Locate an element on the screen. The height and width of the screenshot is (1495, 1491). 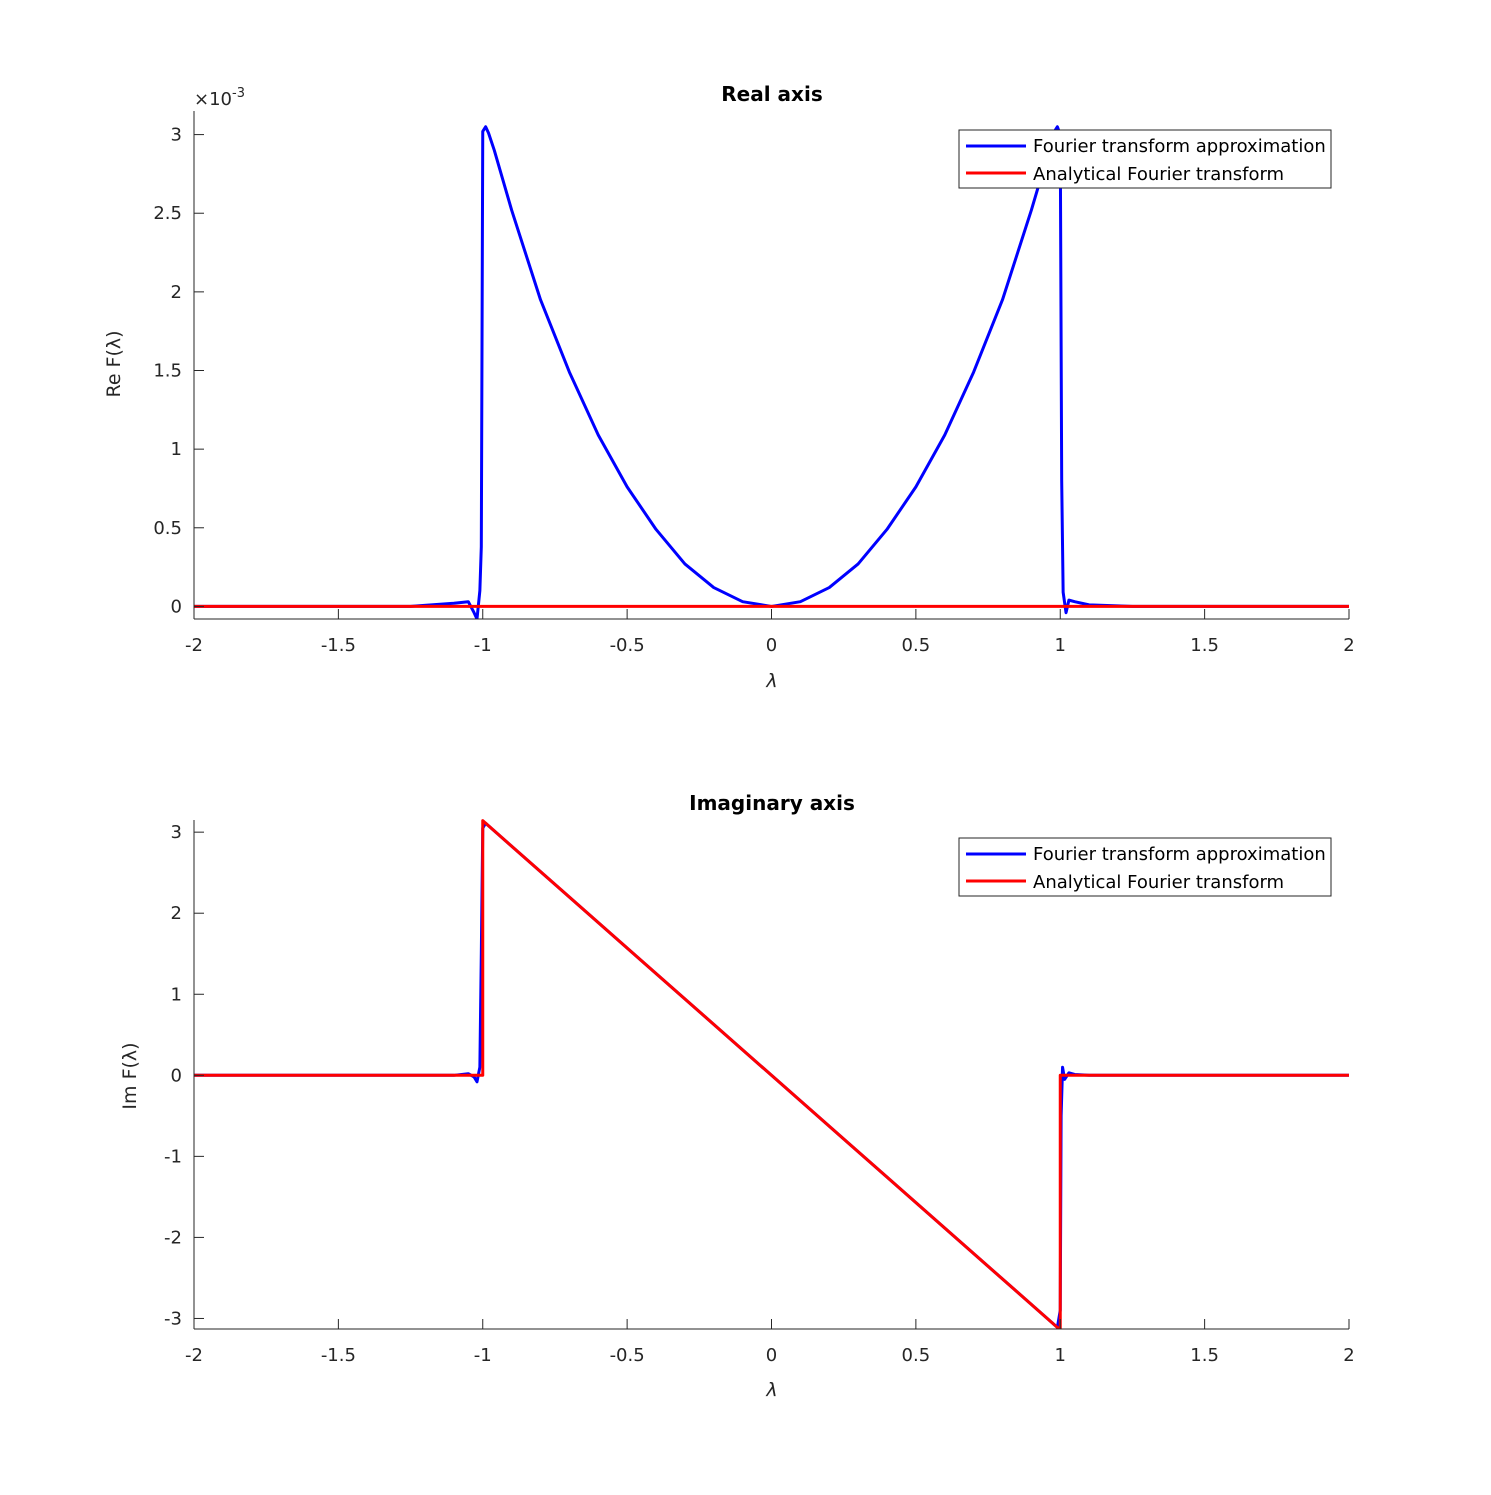
y-tick-label: 1.5 is located at coordinates (167, 371).